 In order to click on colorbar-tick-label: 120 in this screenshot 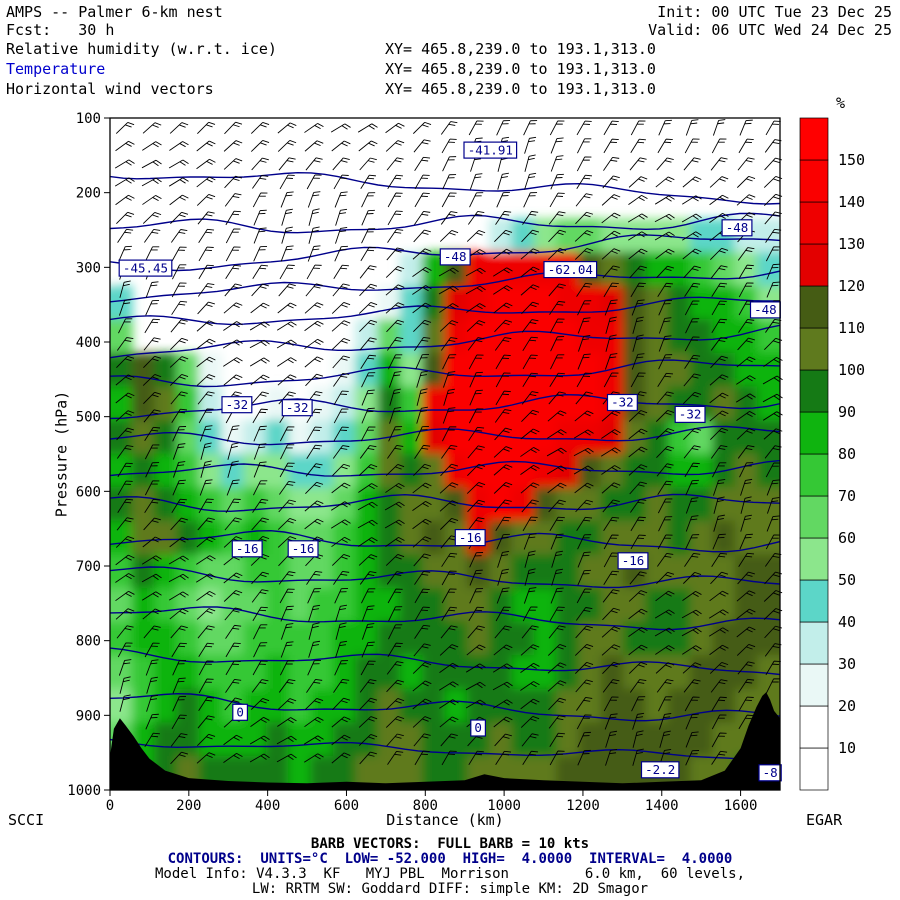, I will do `click(851, 286)`.